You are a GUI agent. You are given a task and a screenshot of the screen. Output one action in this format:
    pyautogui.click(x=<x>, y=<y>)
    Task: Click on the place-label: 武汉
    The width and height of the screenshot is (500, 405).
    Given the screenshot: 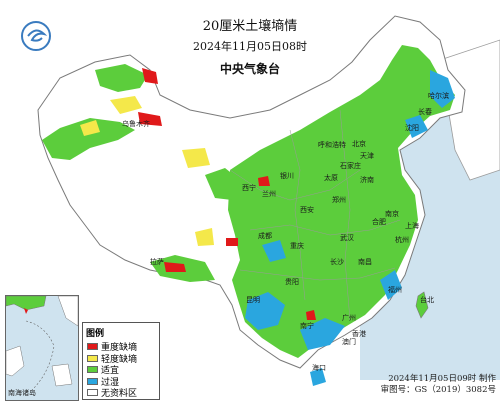 What is the action you would take?
    pyautogui.click(x=347, y=238)
    